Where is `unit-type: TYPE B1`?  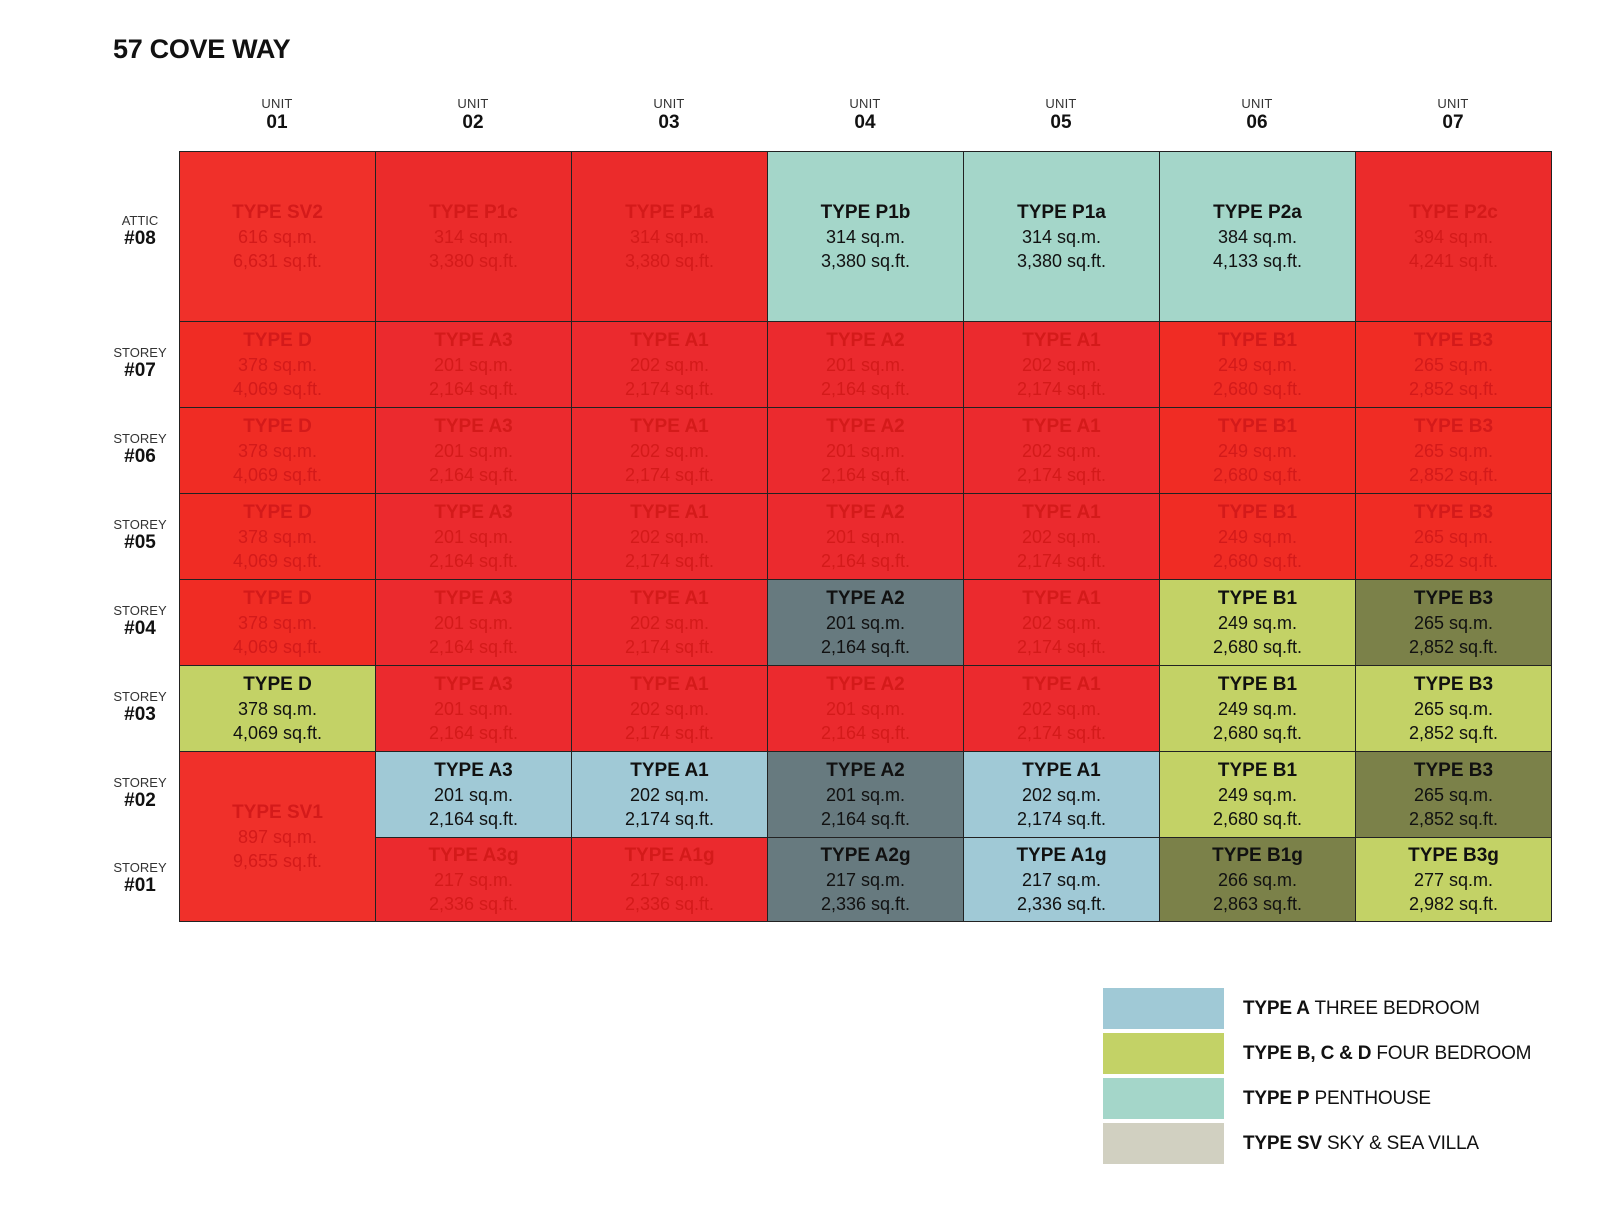
unit-type: TYPE B1 is located at coordinates (1257, 770).